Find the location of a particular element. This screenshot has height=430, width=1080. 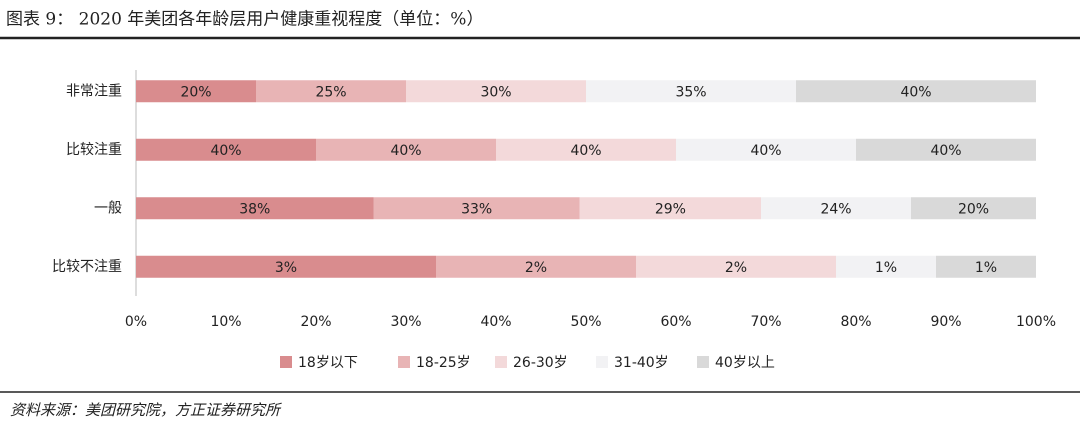

value-label: 3% is located at coordinates (286, 268).